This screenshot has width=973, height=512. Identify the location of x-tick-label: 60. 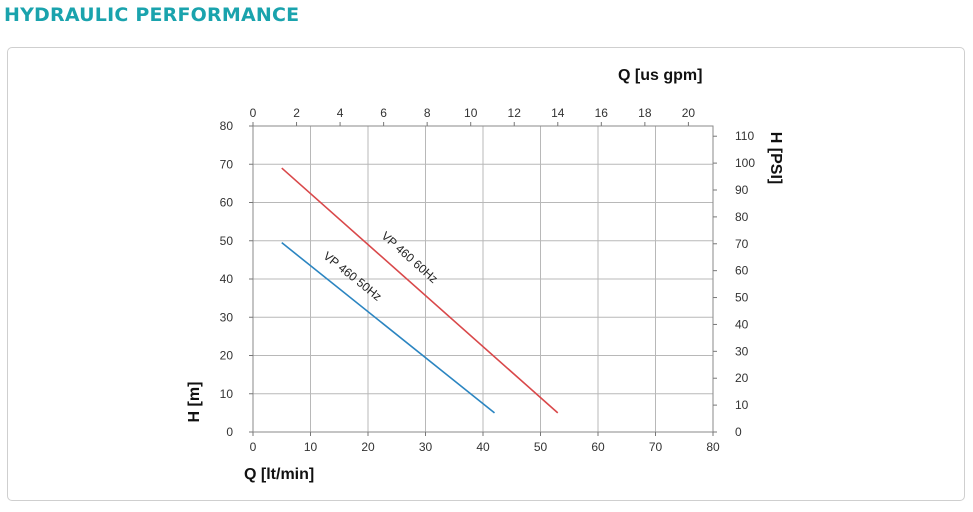
(598, 447).